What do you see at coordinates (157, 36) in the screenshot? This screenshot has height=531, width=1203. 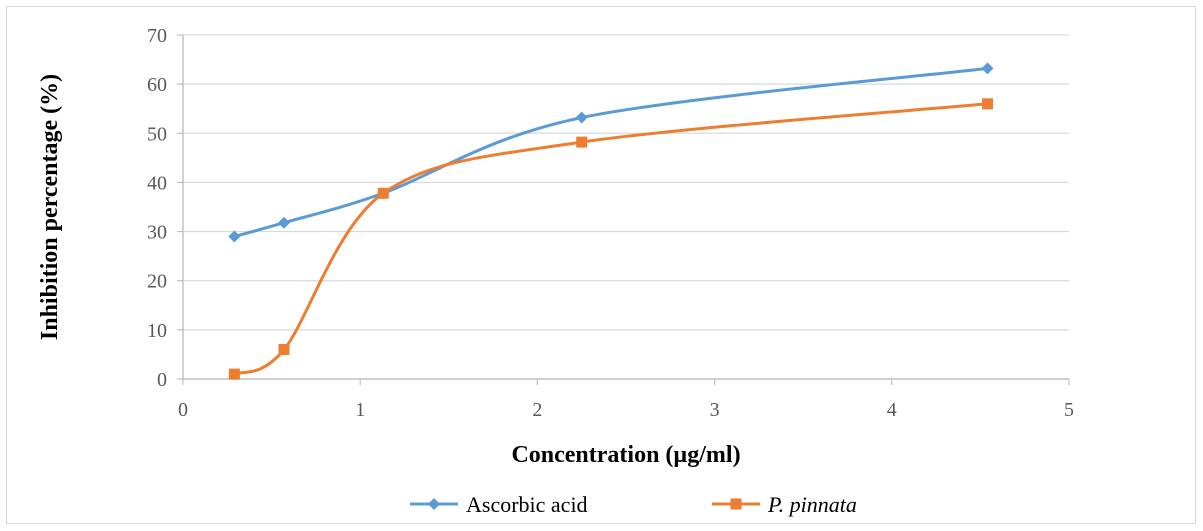 I see `y-tick-label: 70` at bounding box center [157, 36].